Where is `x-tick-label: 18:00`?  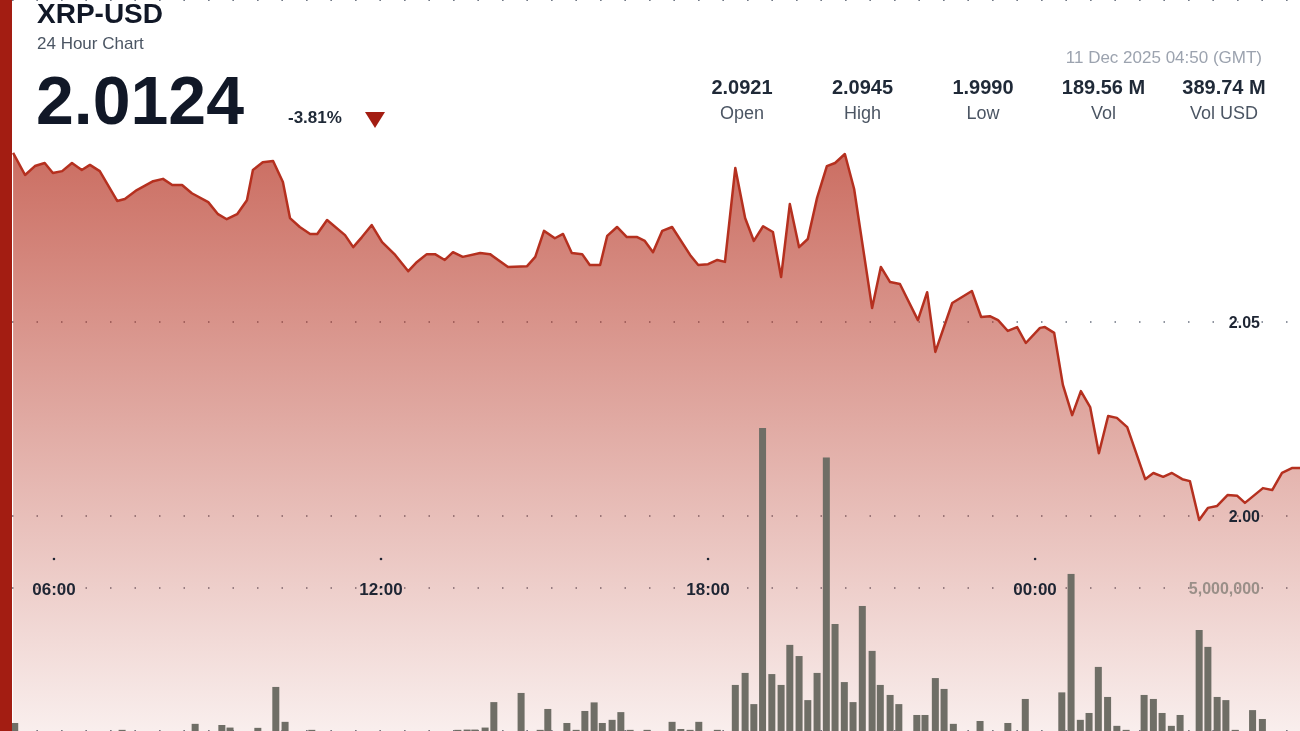 x-tick-label: 18:00 is located at coordinates (708, 589).